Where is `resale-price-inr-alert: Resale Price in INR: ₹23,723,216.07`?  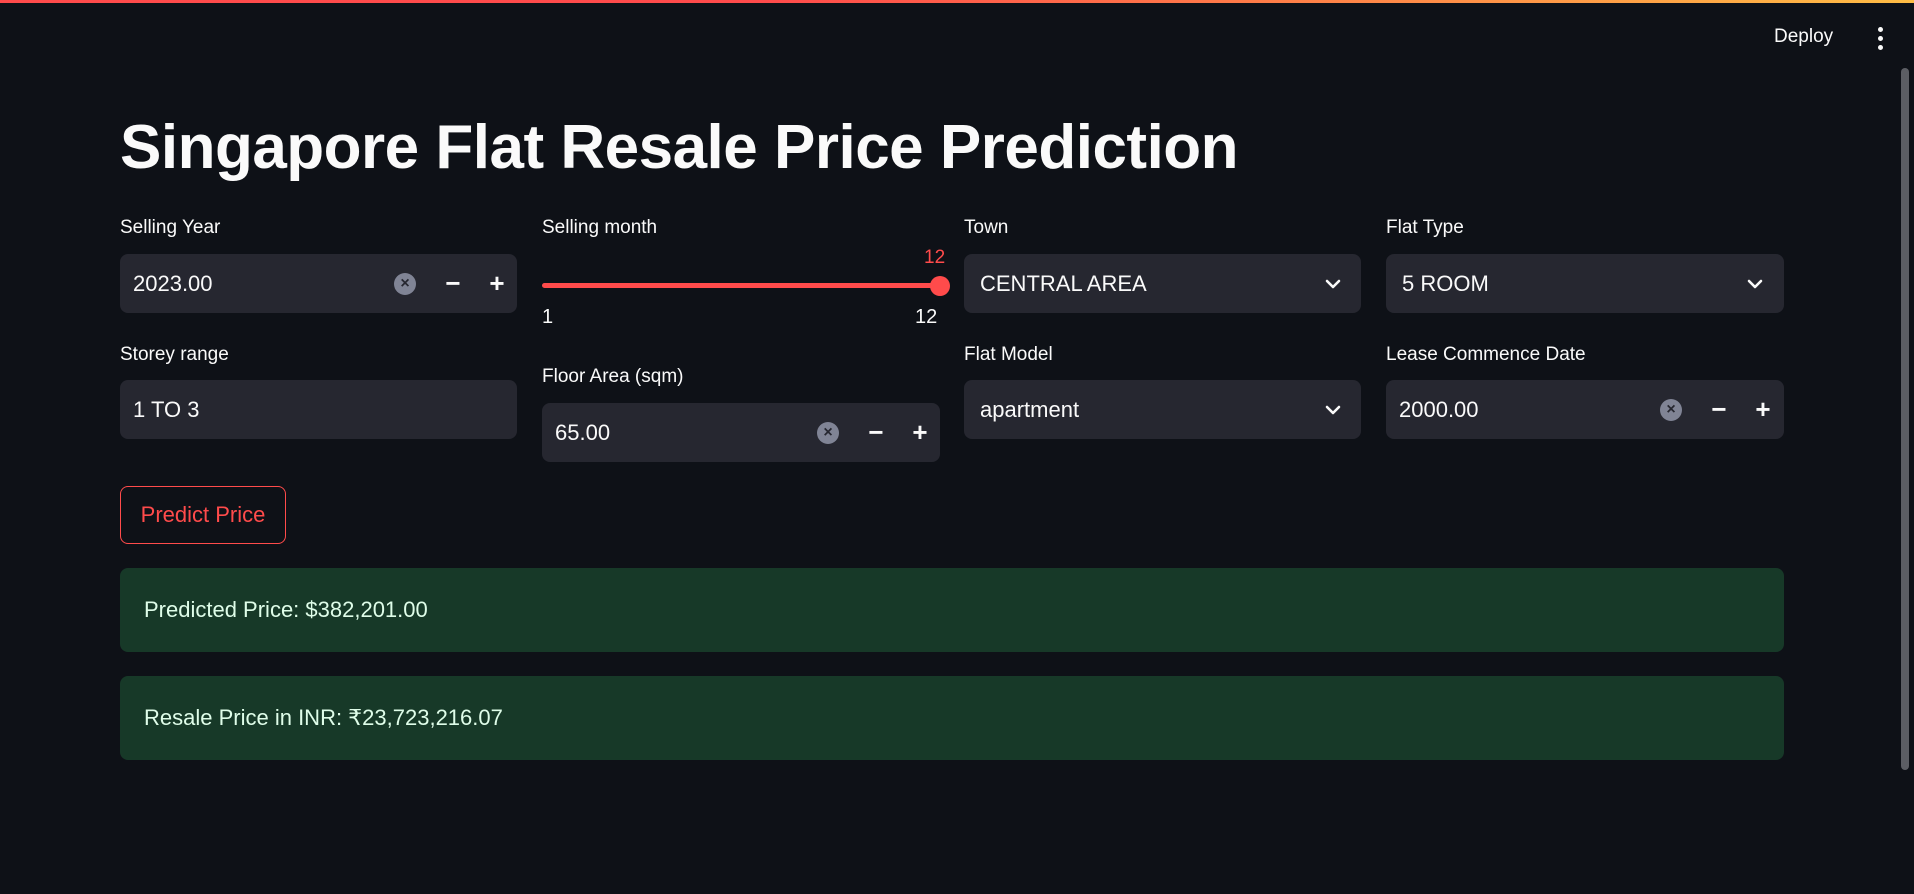 resale-price-inr-alert: Resale Price in INR: ₹23,723,216.07 is located at coordinates (952, 718).